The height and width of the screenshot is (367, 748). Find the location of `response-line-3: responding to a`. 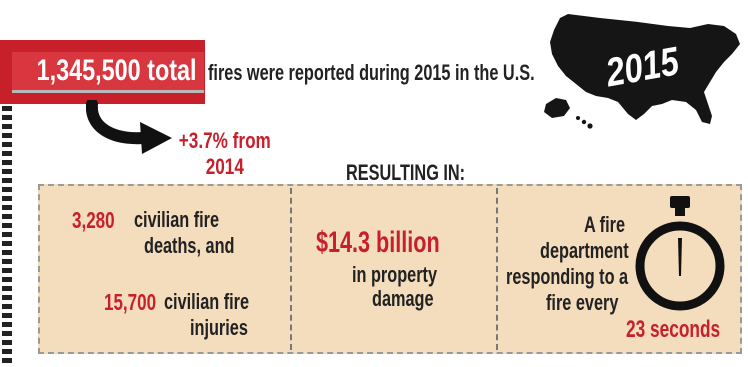

response-line-3: responding to a is located at coordinates (567, 276).